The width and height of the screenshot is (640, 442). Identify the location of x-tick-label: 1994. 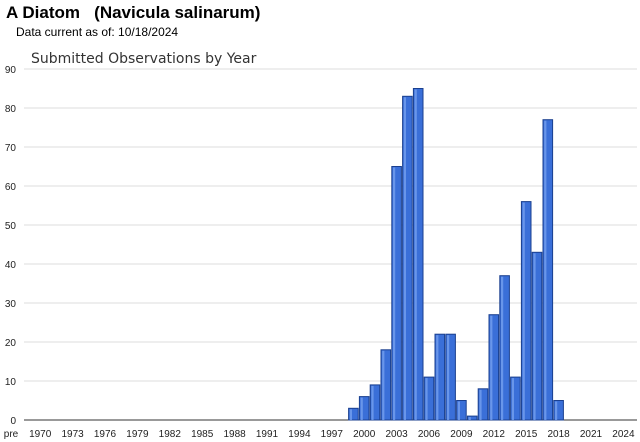
(299, 434).